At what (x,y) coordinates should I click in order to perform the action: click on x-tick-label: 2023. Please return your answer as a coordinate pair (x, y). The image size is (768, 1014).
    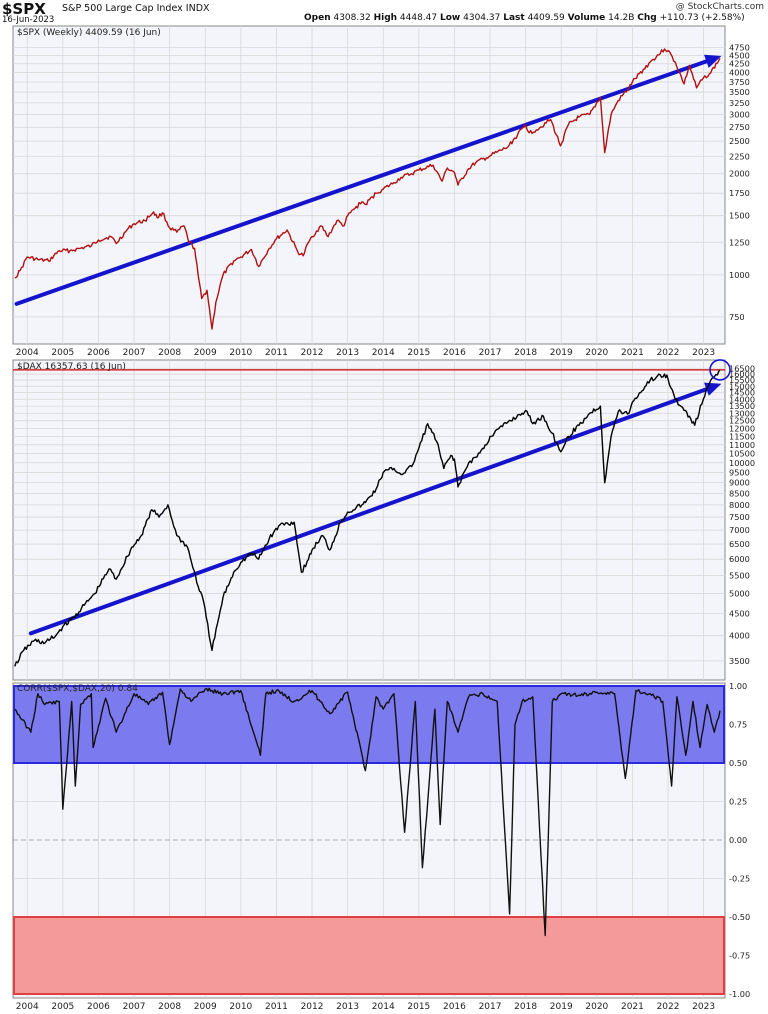
    Looking at the image, I should click on (703, 1007).